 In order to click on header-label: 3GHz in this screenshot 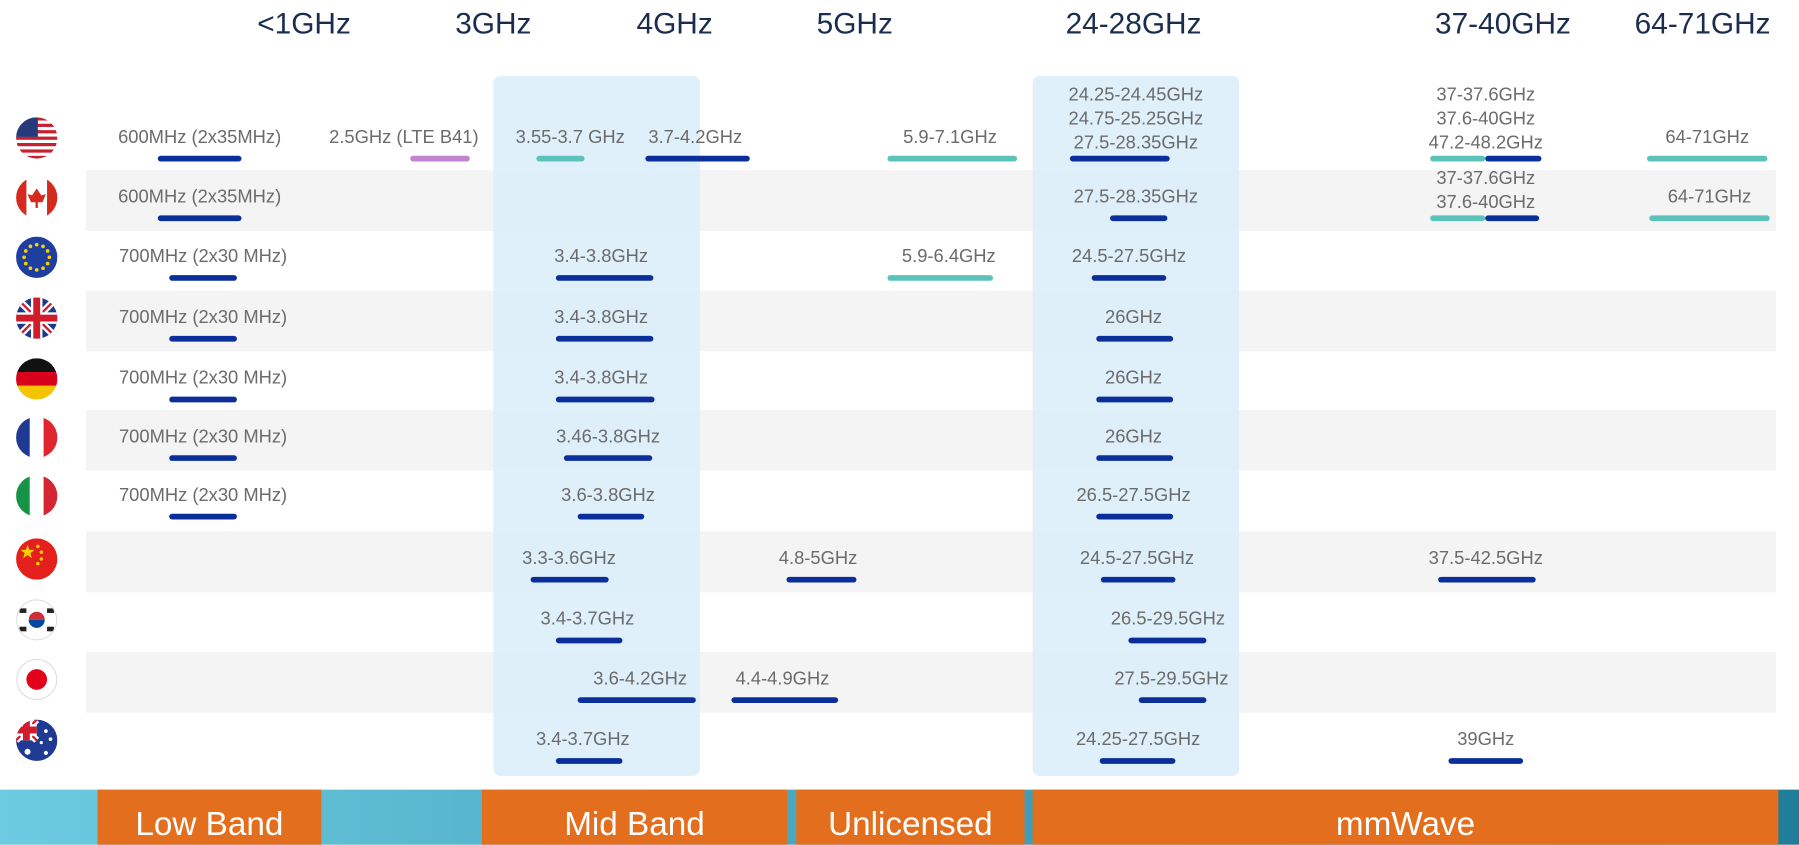, I will do `click(493, 23)`.